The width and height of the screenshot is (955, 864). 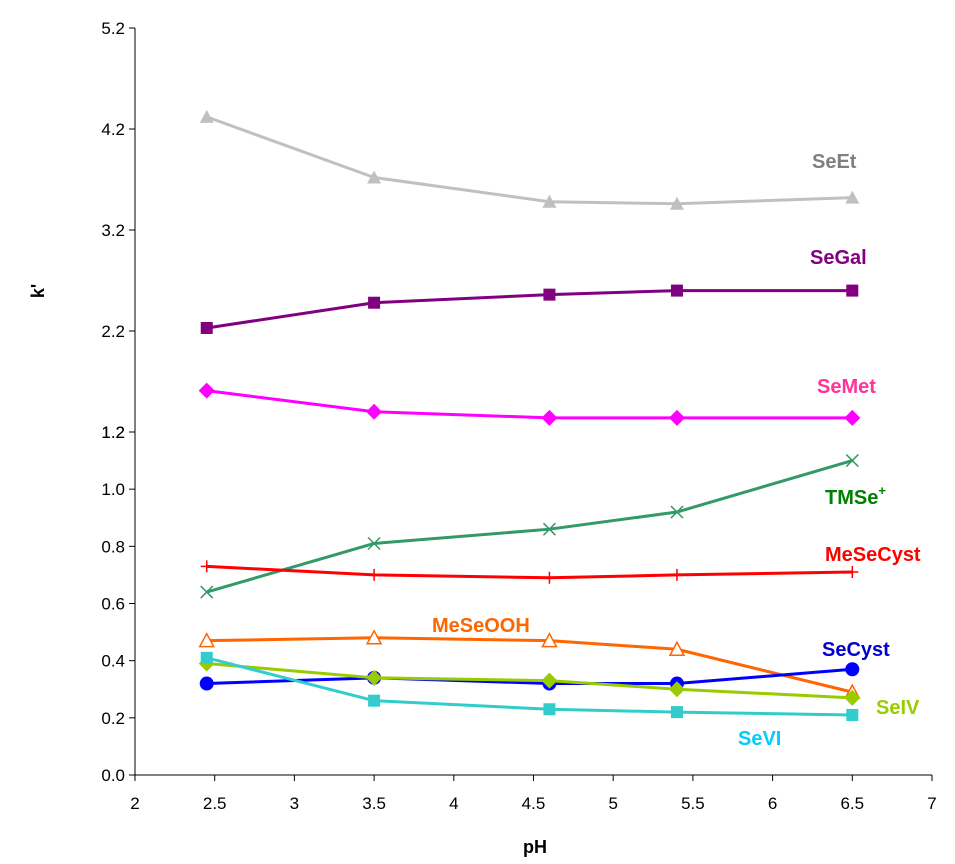 What do you see at coordinates (856, 650) in the screenshot?
I see `series-label: SeCyst` at bounding box center [856, 650].